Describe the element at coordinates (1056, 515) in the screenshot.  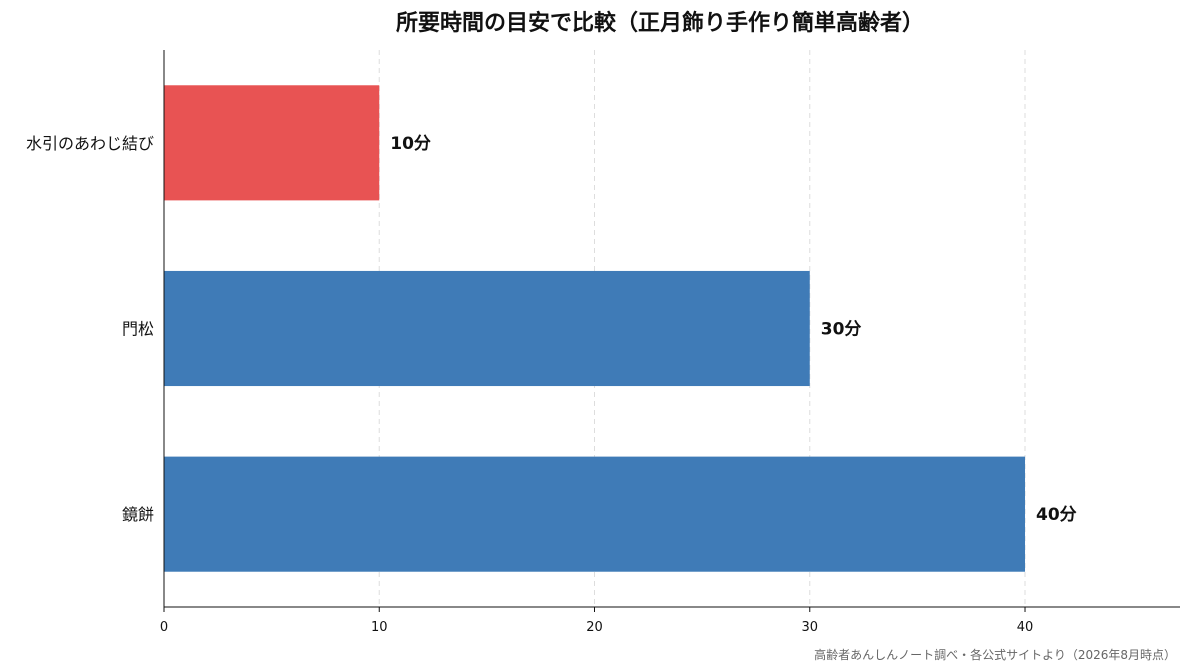
I see `data-label: 40分` at that location.